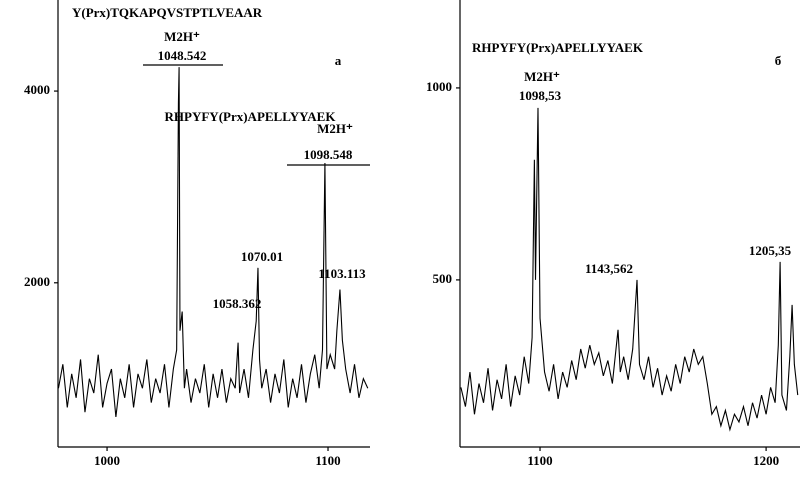 This screenshot has height=478, width=812. What do you see at coordinates (182, 55) in the screenshot?
I see `annotation: 1048.542` at bounding box center [182, 55].